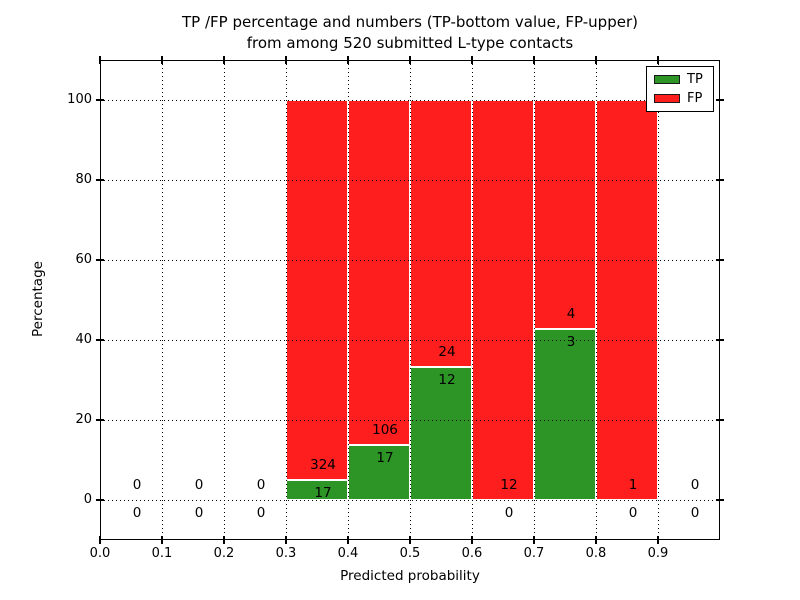 The image size is (800, 600). Describe the element at coordinates (667, 80) in the screenshot. I see `tp-legend-swatch` at that location.